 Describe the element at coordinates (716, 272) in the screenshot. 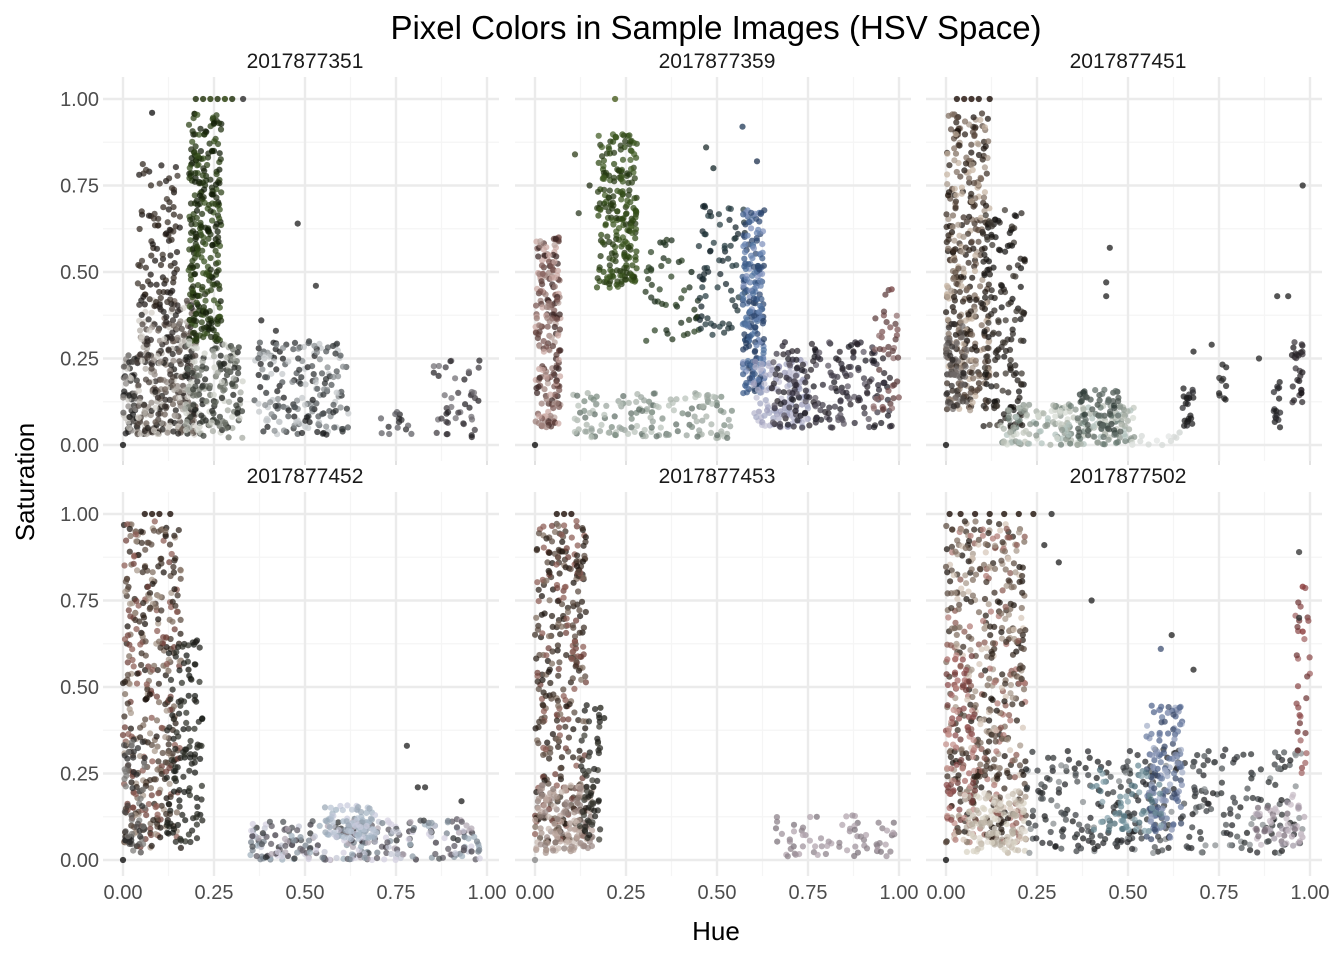

I see `points-layer` at that location.